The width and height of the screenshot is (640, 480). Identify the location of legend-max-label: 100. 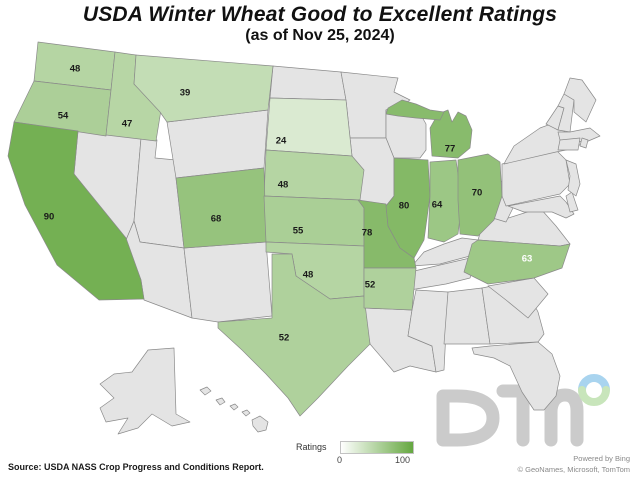
(403, 460).